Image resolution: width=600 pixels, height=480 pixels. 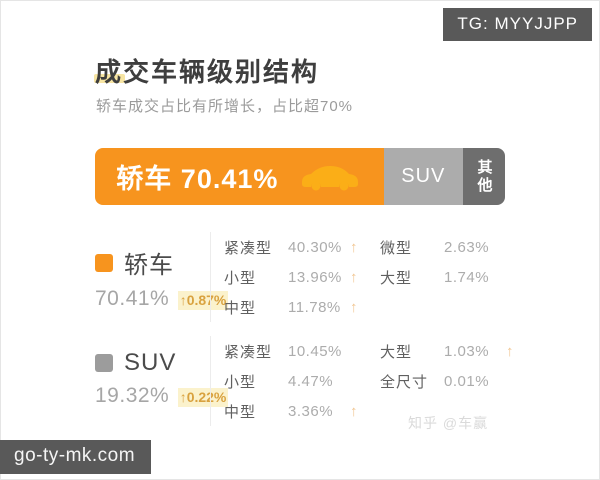 I want to click on site-watermark-badge: go-ty-mk.com, so click(x=76, y=457).